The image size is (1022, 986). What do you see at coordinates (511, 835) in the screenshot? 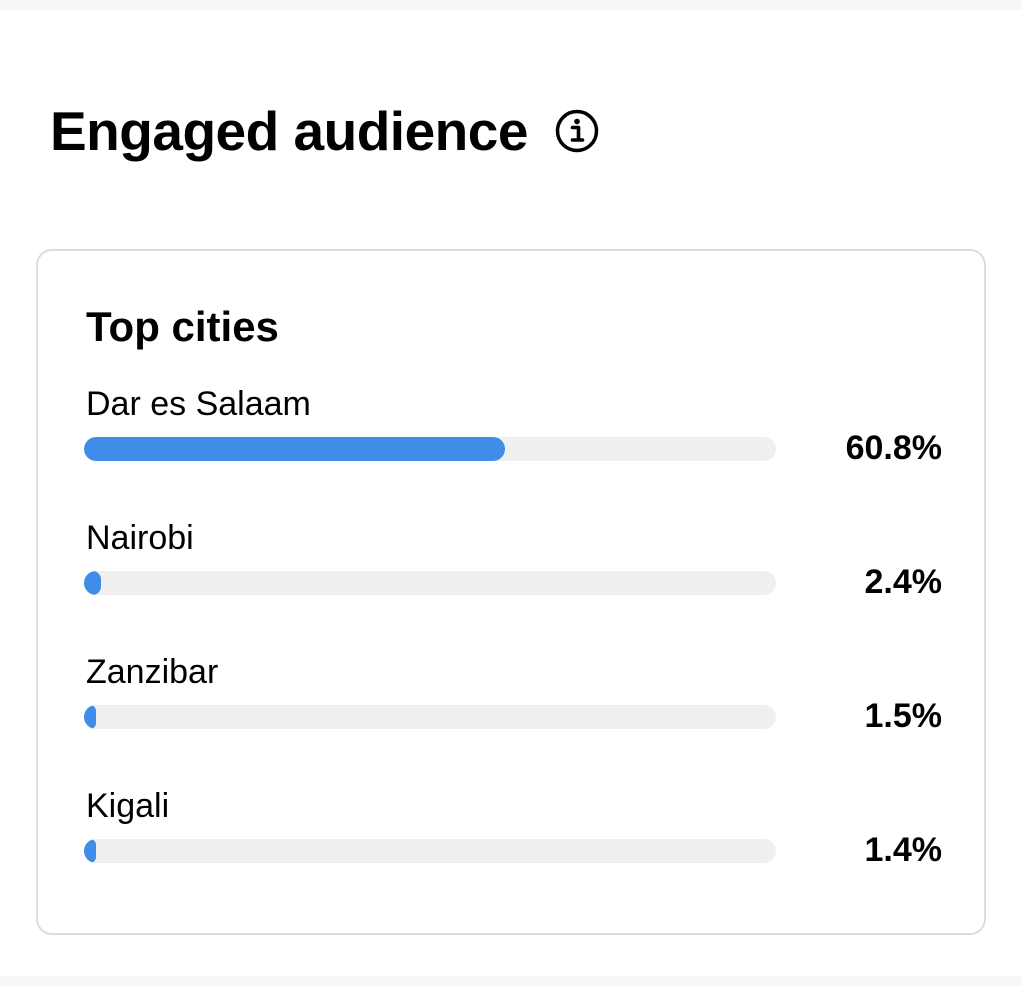
I see `city-row-kigali: Kigali 1.4%` at bounding box center [511, 835].